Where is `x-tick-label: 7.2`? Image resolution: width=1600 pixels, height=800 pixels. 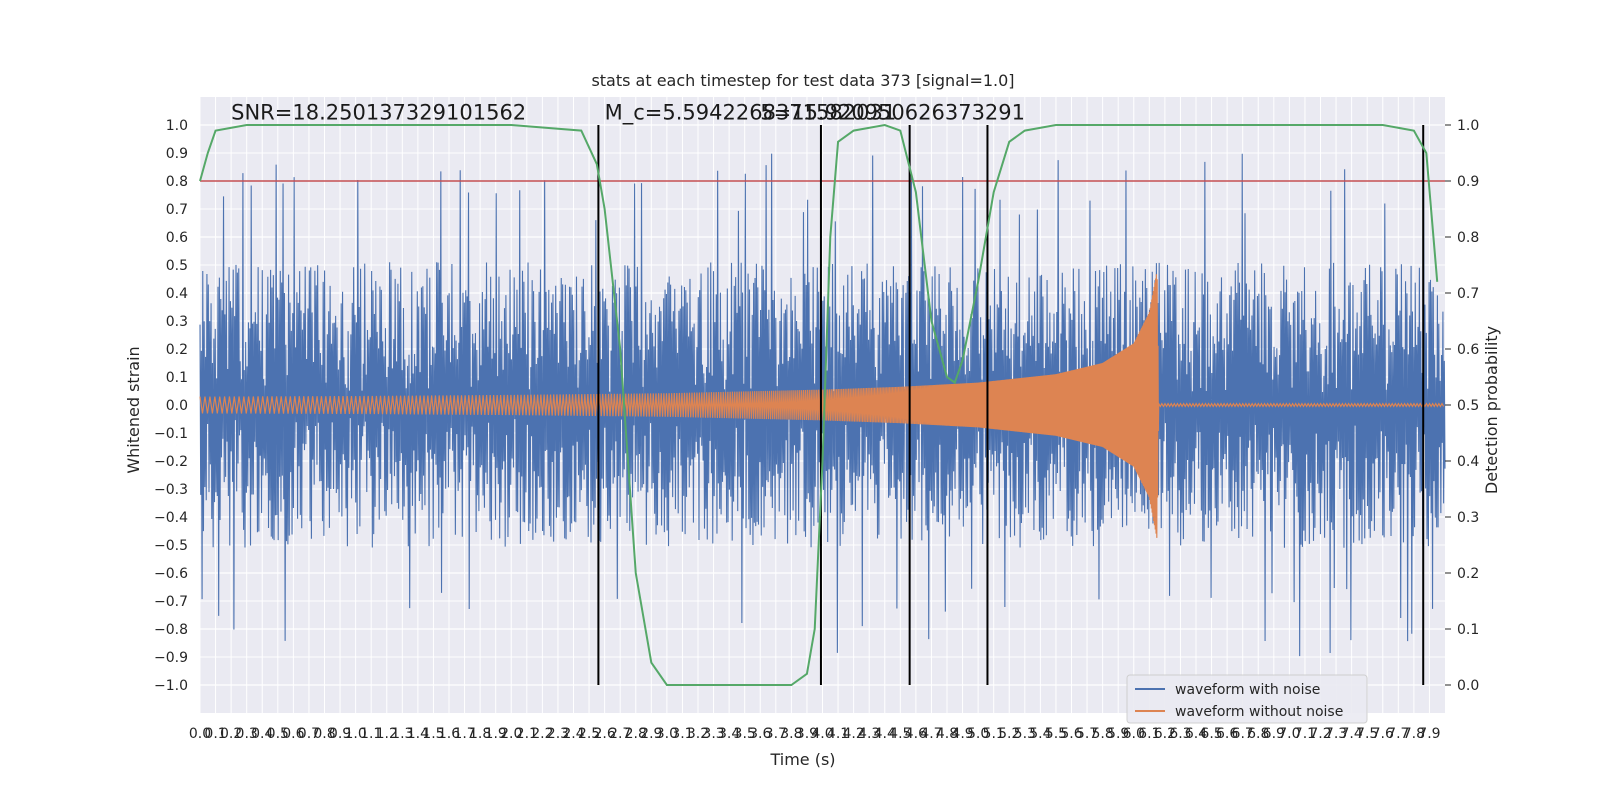 x-tick-label: 7.2 is located at coordinates (1320, 734).